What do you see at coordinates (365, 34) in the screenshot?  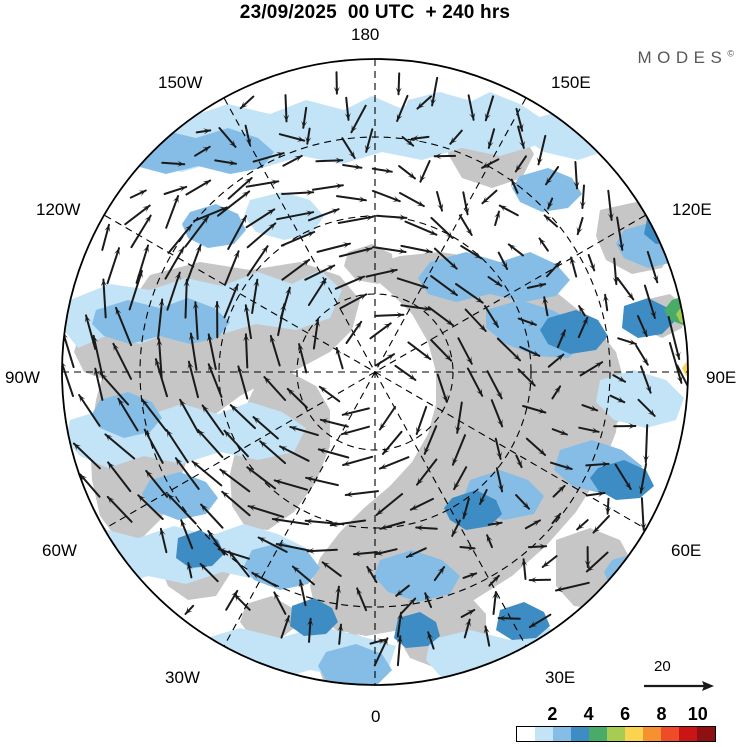 I see `lon-label-180: 180` at bounding box center [365, 34].